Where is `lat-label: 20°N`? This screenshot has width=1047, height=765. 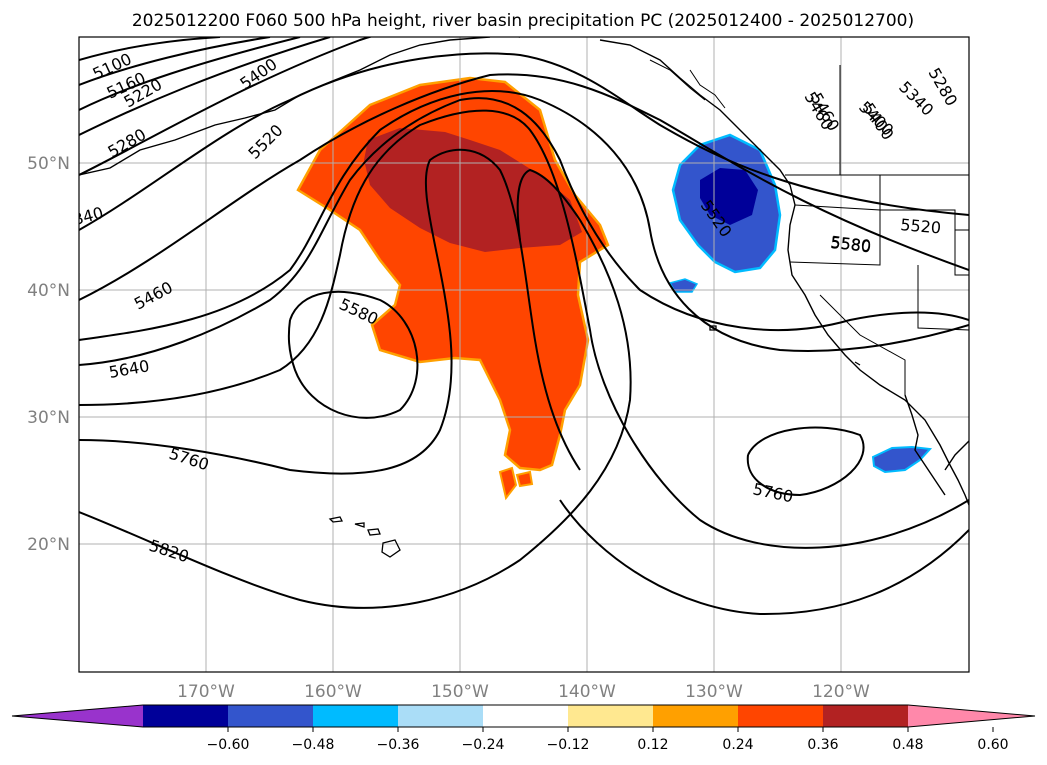
lat-label: 20°N is located at coordinates (48, 545).